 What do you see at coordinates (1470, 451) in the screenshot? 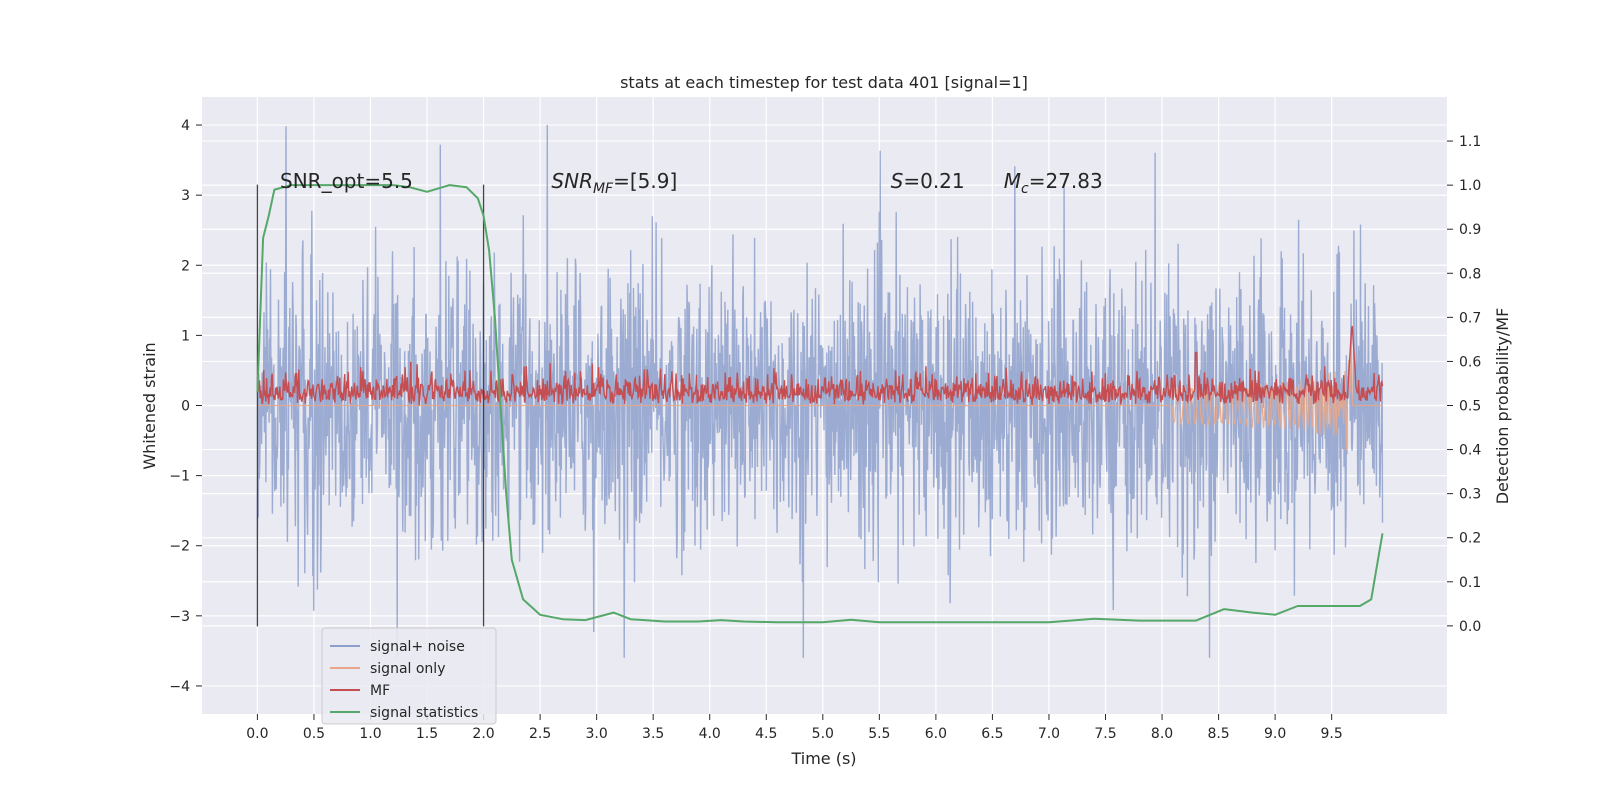
I see `y-tick-label-right: 0.4` at bounding box center [1470, 451].